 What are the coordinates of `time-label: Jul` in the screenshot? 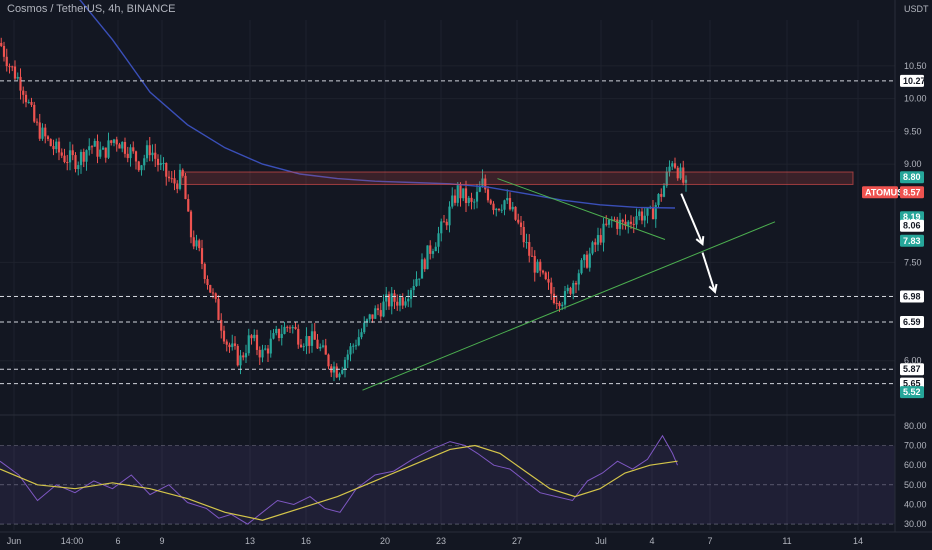 It's located at (601, 541).